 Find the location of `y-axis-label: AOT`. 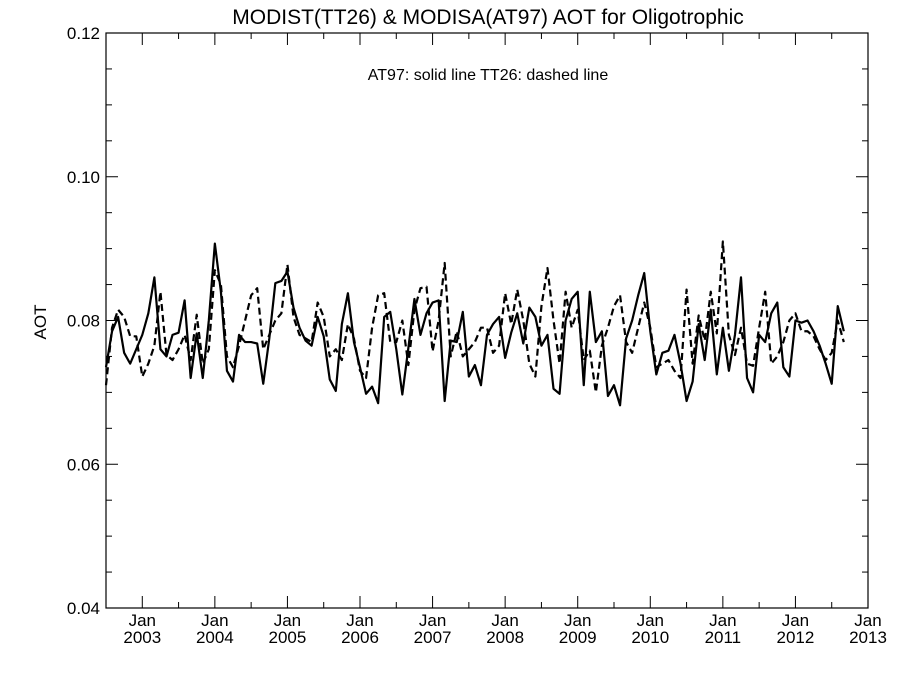

y-axis-label: AOT is located at coordinates (40, 322).